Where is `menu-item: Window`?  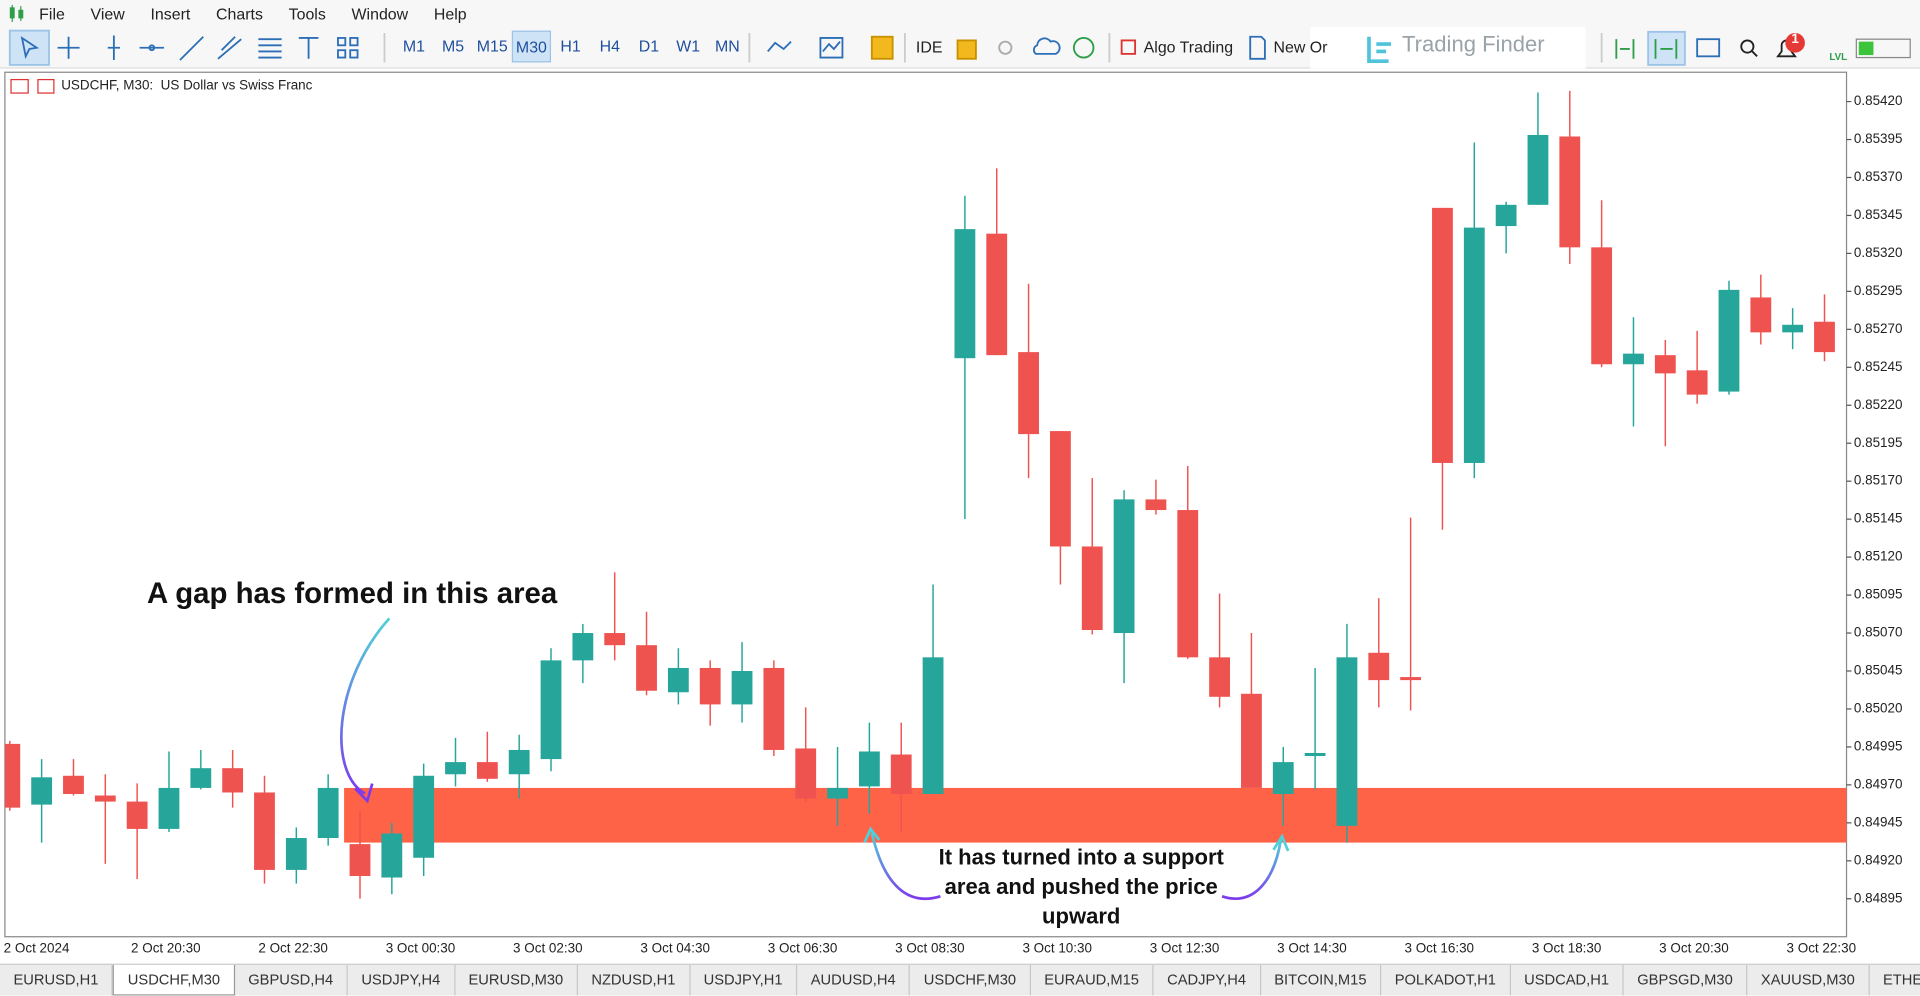 menu-item: Window is located at coordinates (380, 13).